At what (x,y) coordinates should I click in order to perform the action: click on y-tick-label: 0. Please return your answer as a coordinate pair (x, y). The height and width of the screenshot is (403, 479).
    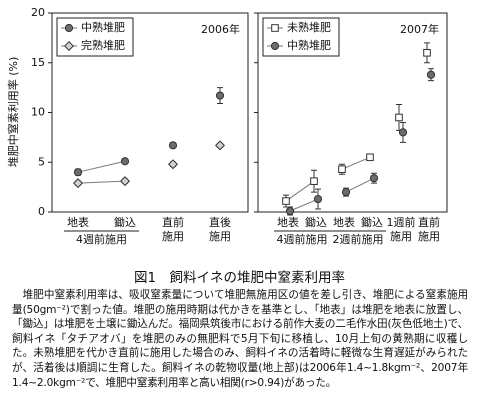
    Looking at the image, I should click on (41, 211).